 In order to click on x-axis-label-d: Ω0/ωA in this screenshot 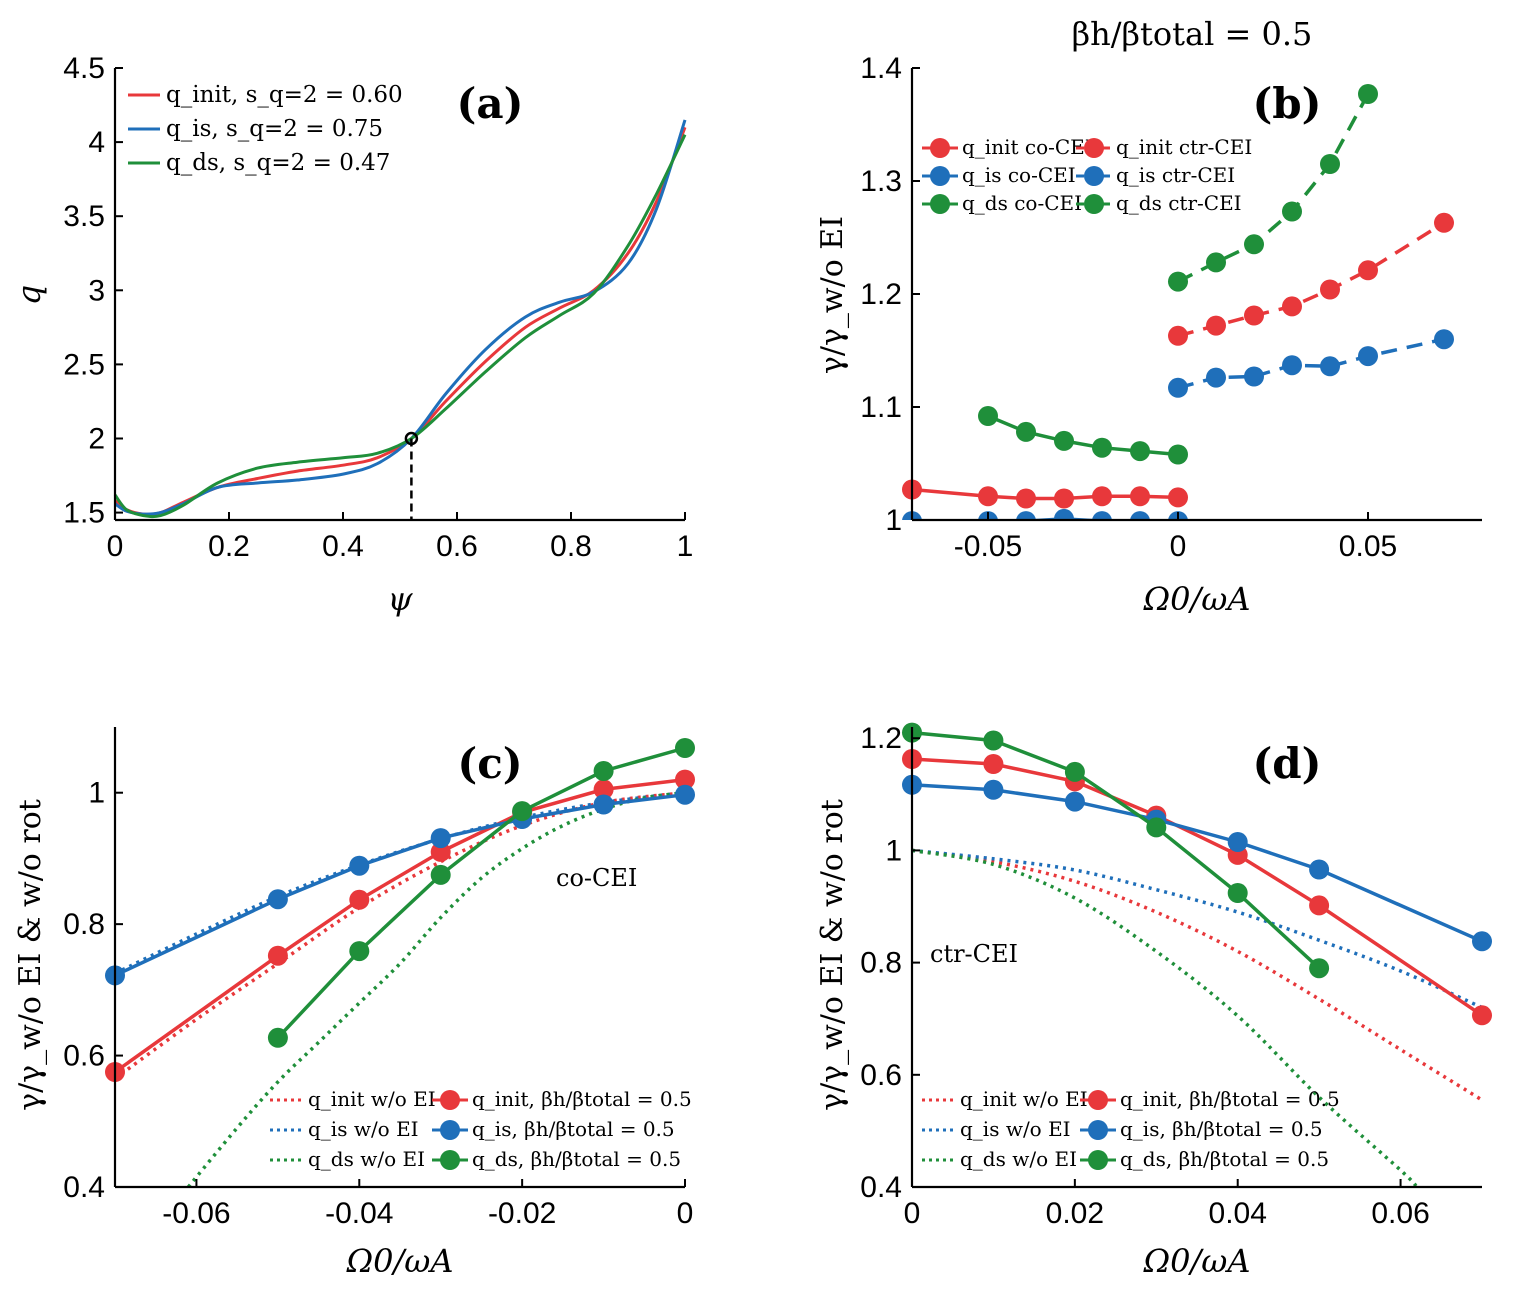, I will do `click(1197, 1261)`.